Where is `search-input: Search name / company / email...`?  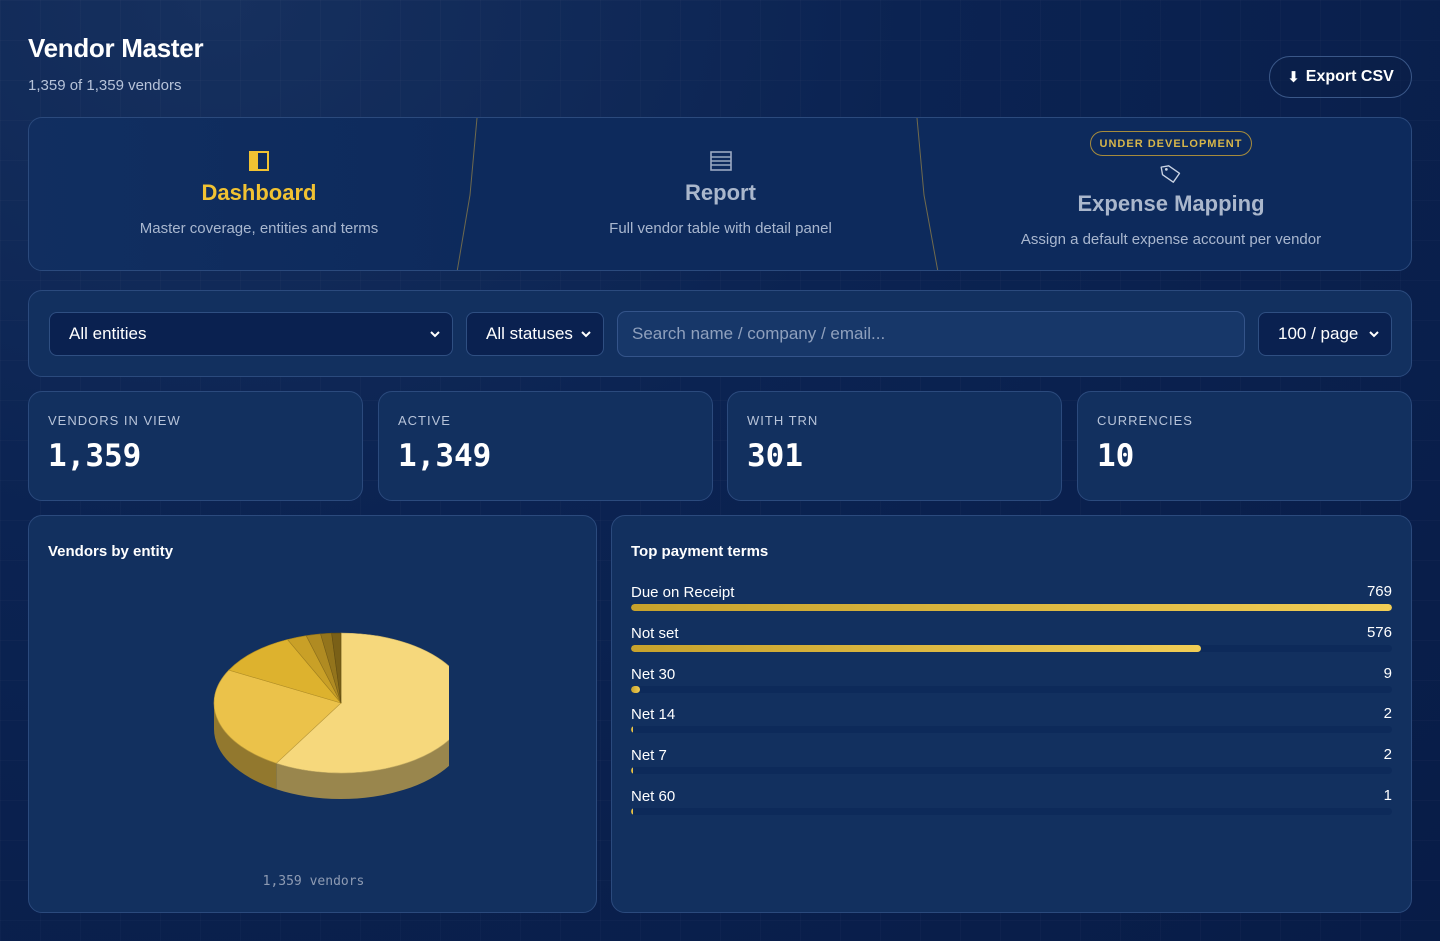 search-input: Search name / company / email... is located at coordinates (931, 334).